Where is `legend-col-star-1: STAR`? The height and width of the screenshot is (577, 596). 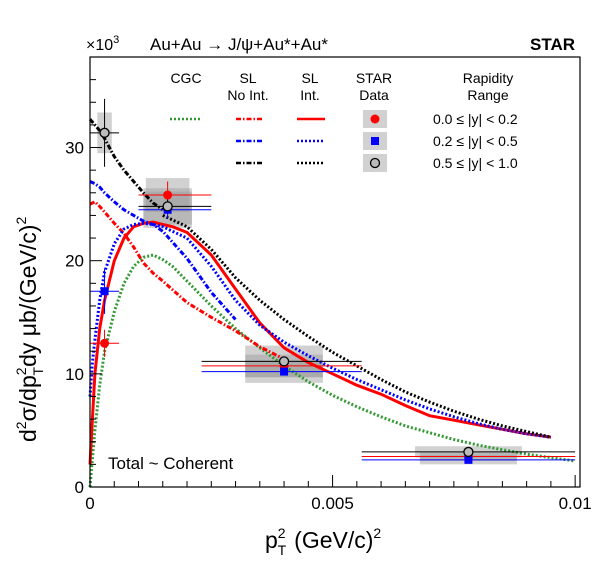
legend-col-star-1: STAR is located at coordinates (374, 78).